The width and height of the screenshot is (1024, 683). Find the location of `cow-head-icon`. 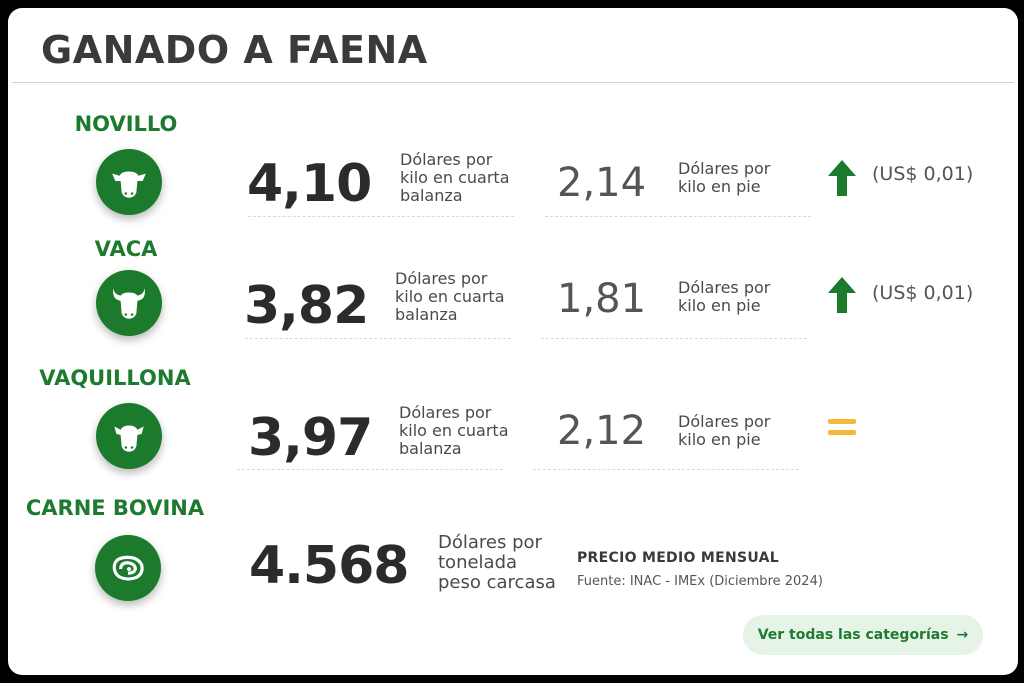

cow-head-icon is located at coordinates (129, 182).